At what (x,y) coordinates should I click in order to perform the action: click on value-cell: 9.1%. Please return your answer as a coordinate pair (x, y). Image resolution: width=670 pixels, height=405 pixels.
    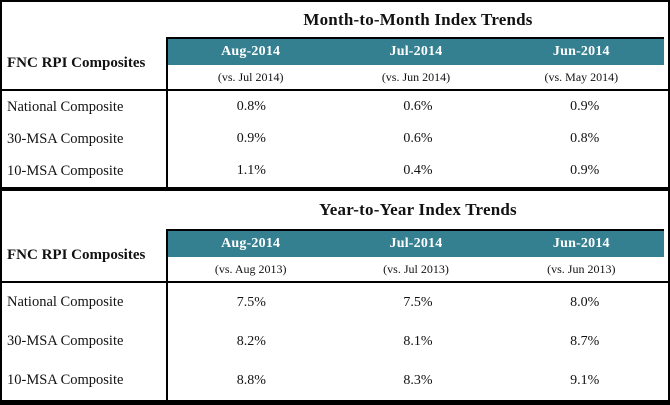
    Looking at the image, I should click on (585, 380).